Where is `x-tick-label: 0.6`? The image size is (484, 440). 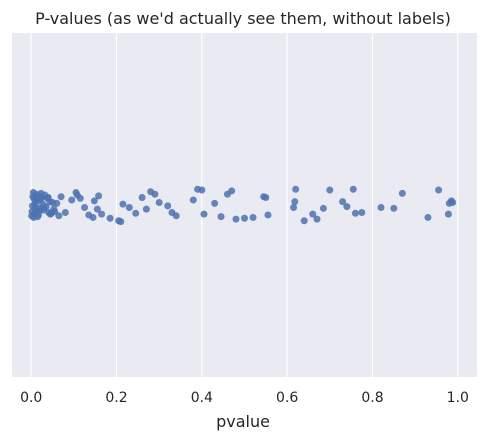
x-tick-label: 0.6 is located at coordinates (287, 398).